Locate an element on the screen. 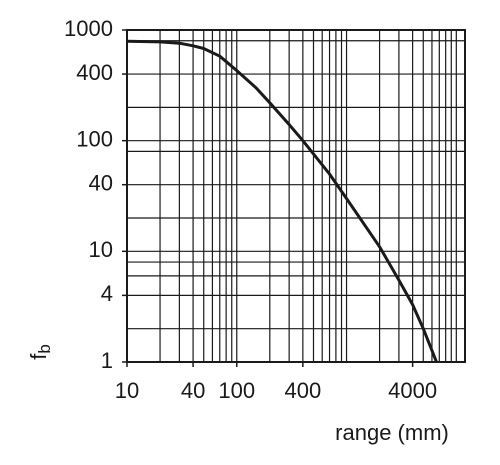  x-tick-label: 40 is located at coordinates (193, 390).